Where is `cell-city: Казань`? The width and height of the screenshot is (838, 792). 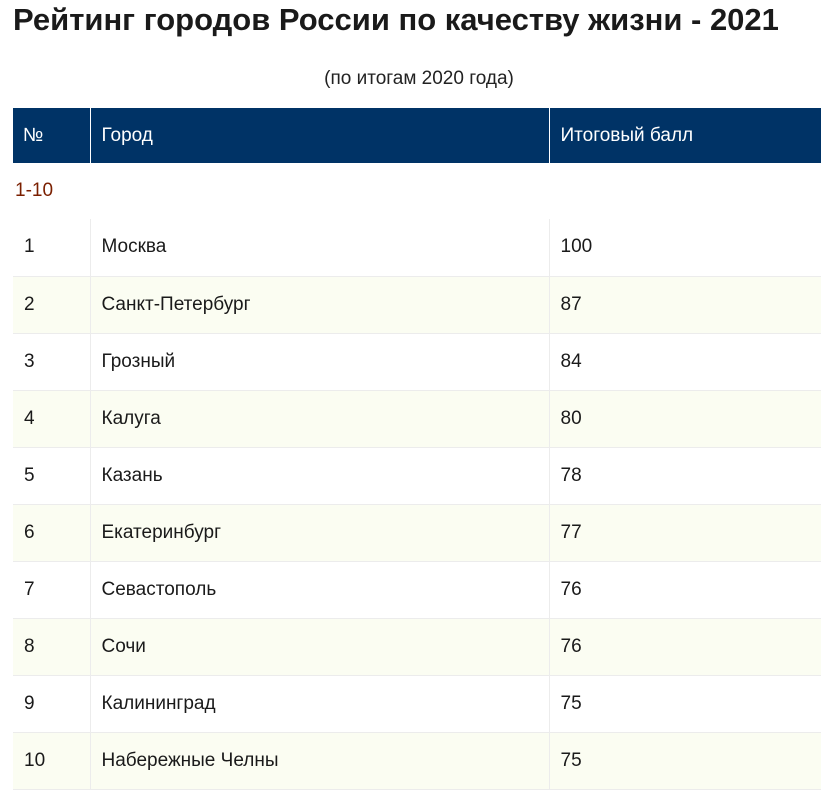
cell-city: Казань is located at coordinates (319, 476).